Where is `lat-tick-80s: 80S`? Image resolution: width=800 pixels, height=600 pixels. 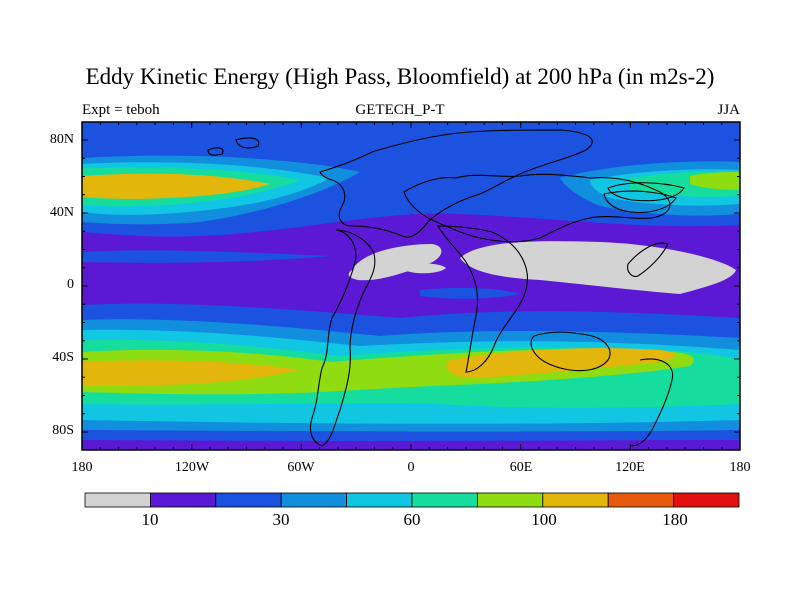 lat-tick-80s: 80S is located at coordinates (63, 430).